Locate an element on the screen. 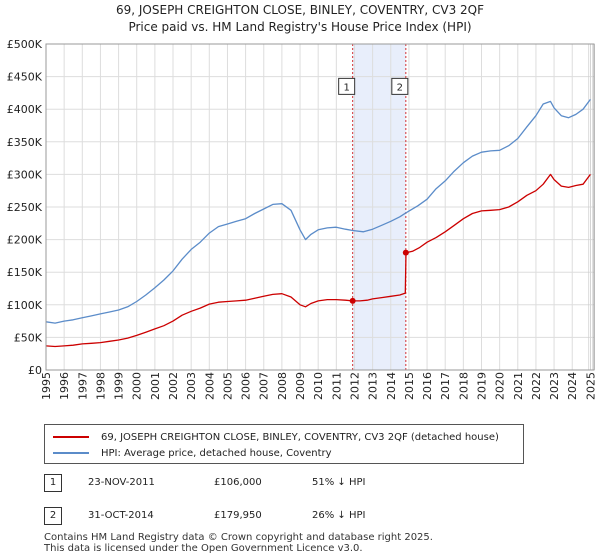  transaction-hpi-diff: 51% ↓ HPI is located at coordinates (339, 482).